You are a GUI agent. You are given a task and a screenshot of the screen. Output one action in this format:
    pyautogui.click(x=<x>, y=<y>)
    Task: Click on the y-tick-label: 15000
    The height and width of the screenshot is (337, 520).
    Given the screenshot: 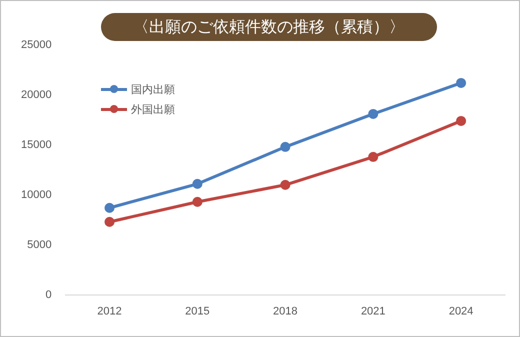 What is the action you would take?
    pyautogui.click(x=36, y=144)
    